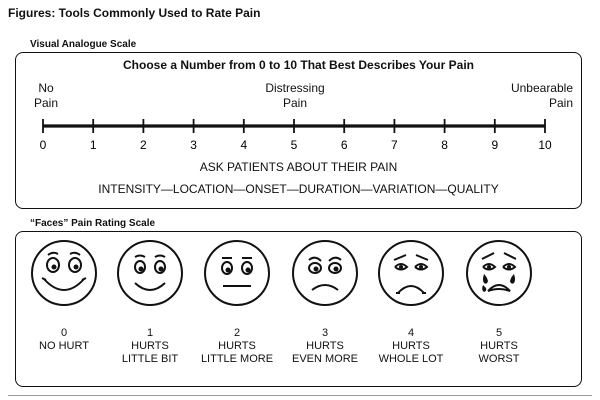 This screenshot has height=400, width=600. What do you see at coordinates (499, 333) in the screenshot?
I see `face-score: 5` at bounding box center [499, 333].